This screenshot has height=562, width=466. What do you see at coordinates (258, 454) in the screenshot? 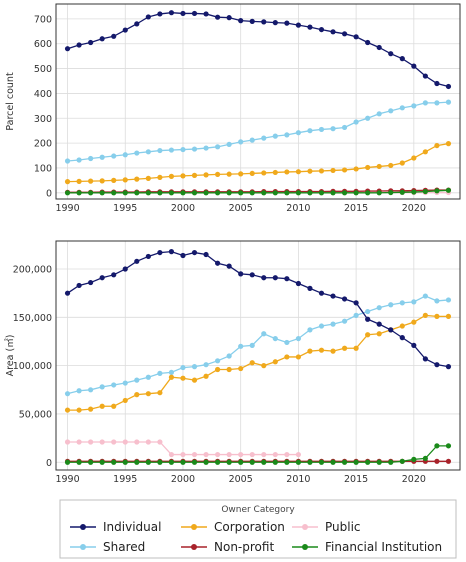
I see `area-series-financial-institution` at bounding box center [258, 454].